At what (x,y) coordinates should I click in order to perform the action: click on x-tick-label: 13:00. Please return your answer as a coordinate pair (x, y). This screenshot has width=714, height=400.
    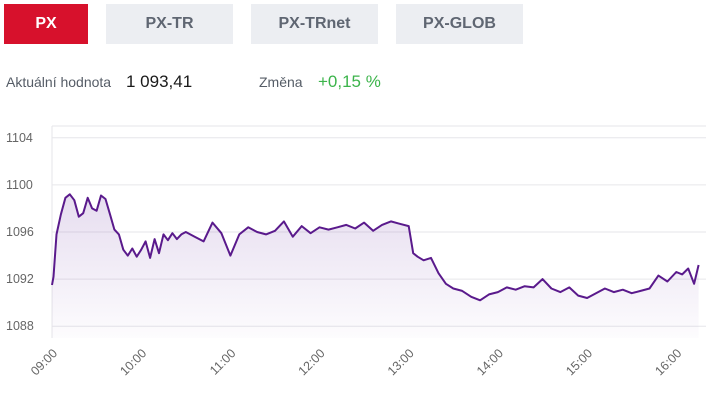
    Looking at the image, I should click on (401, 362).